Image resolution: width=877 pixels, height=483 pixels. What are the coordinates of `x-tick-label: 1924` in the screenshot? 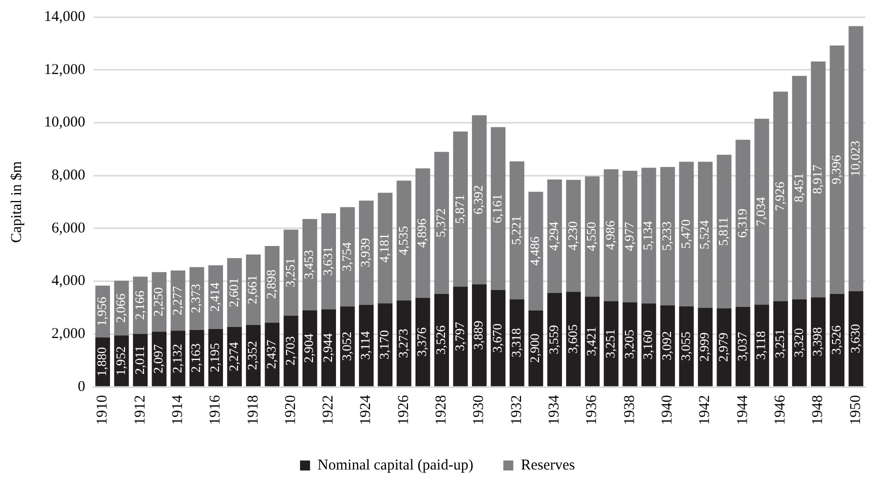 It's located at (366, 409).